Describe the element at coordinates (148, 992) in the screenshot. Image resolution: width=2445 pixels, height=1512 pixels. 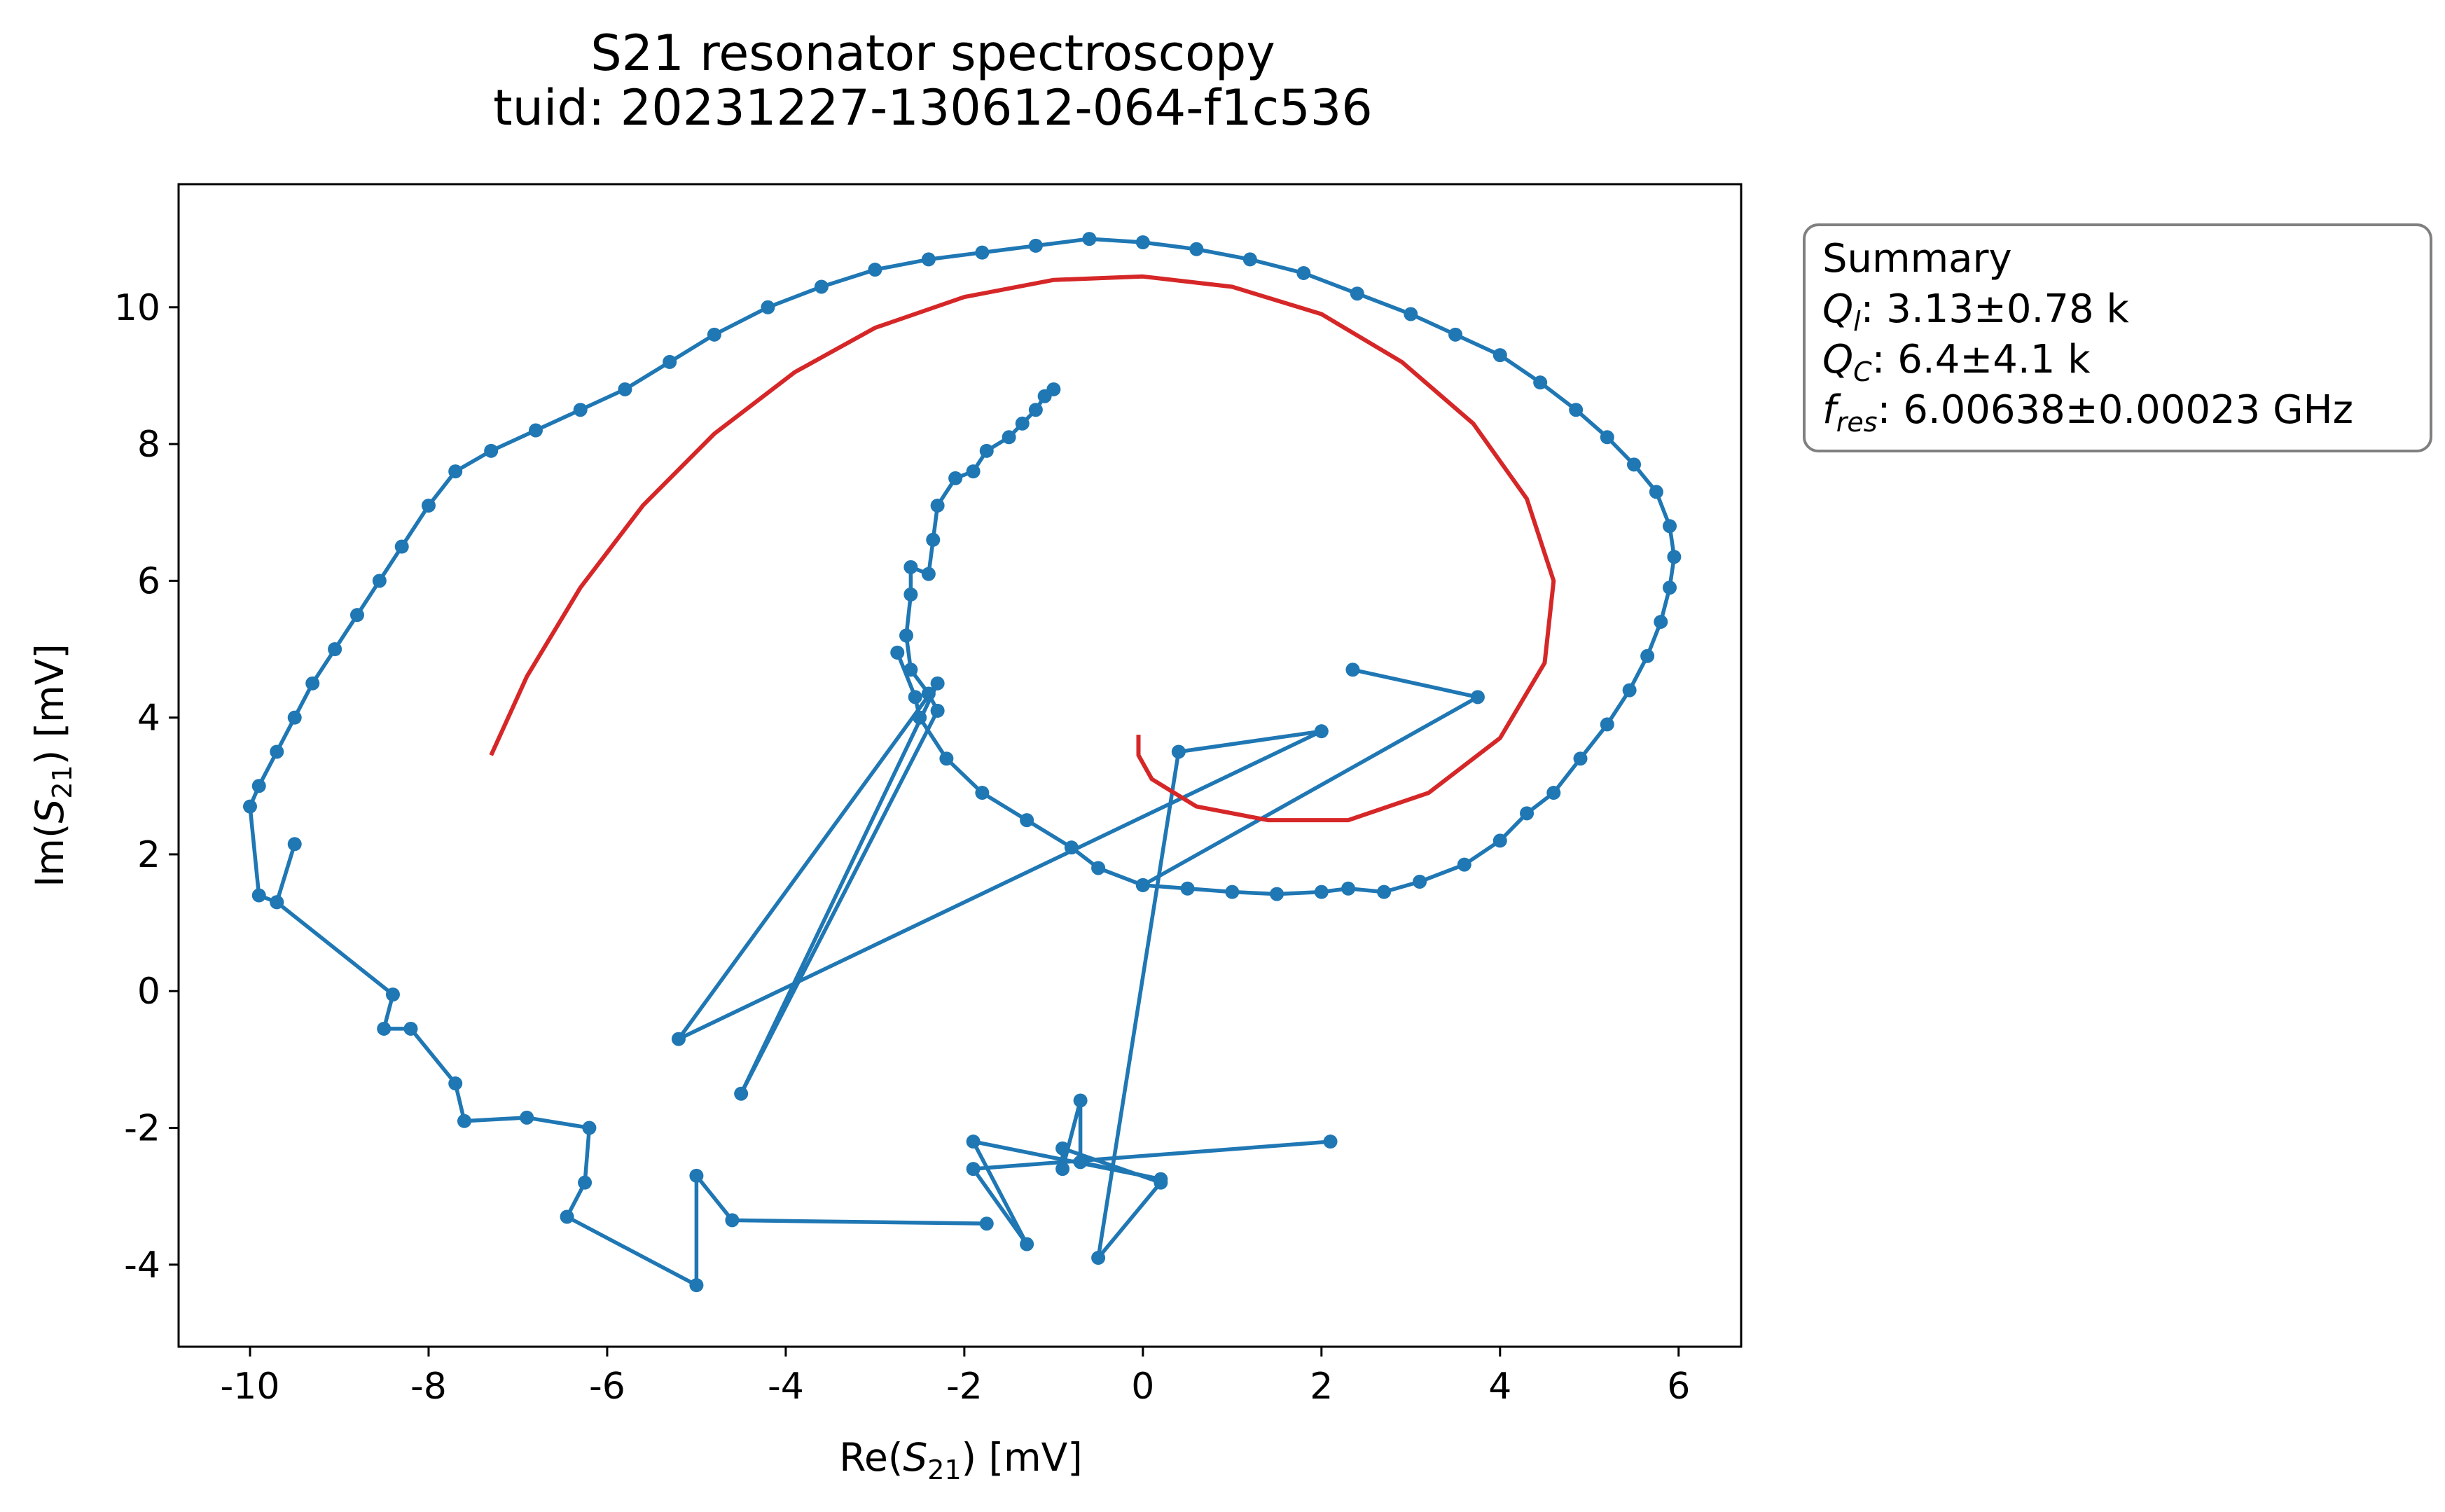
I see `y-tick-label: 0` at that location.